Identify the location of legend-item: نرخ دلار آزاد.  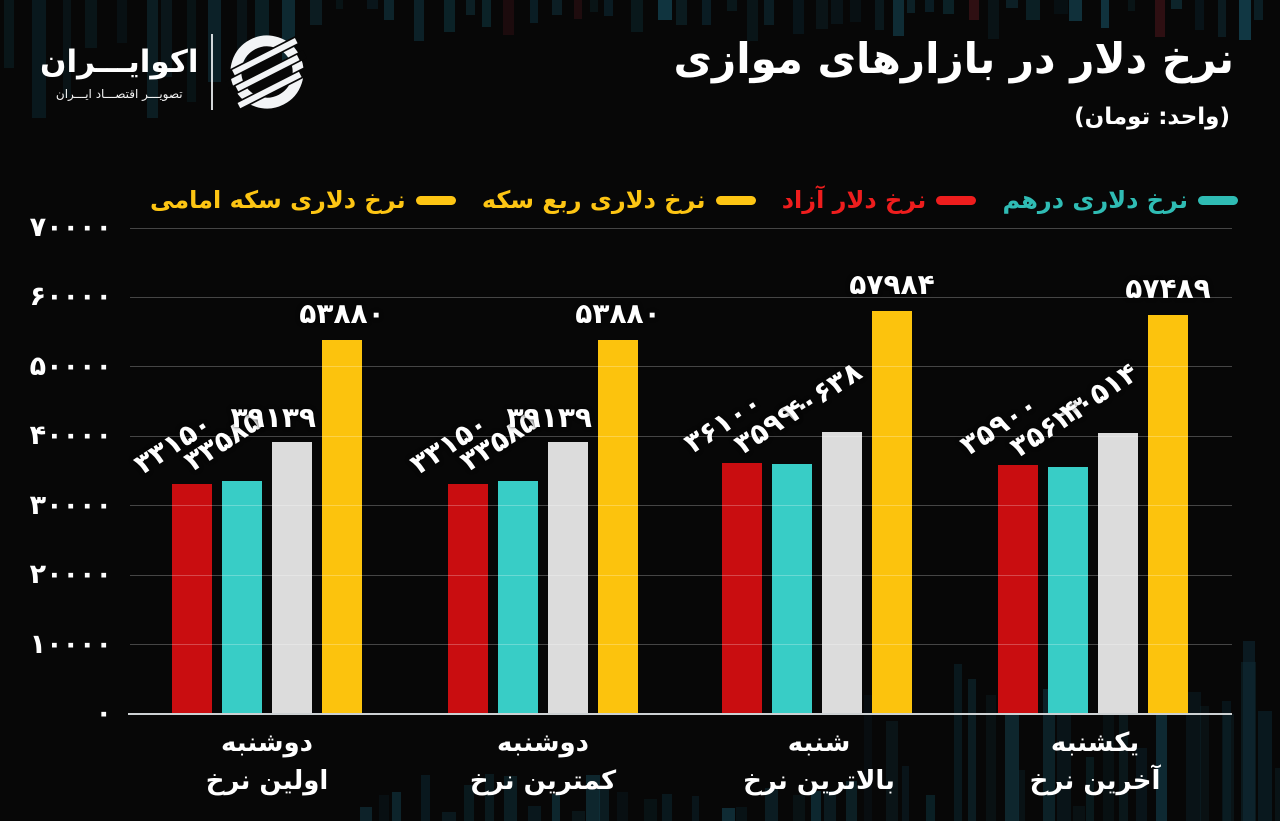
(879, 200).